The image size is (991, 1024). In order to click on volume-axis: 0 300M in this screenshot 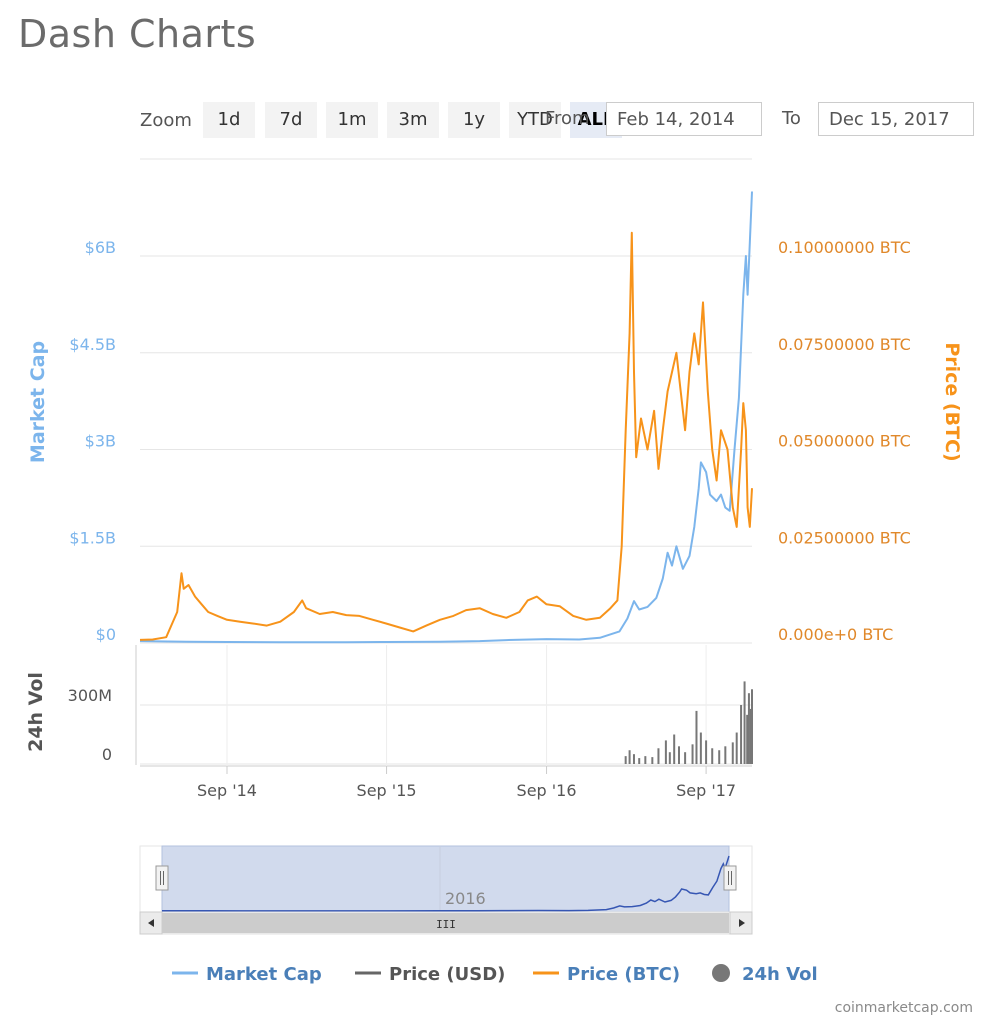, I will do `click(90, 725)`.